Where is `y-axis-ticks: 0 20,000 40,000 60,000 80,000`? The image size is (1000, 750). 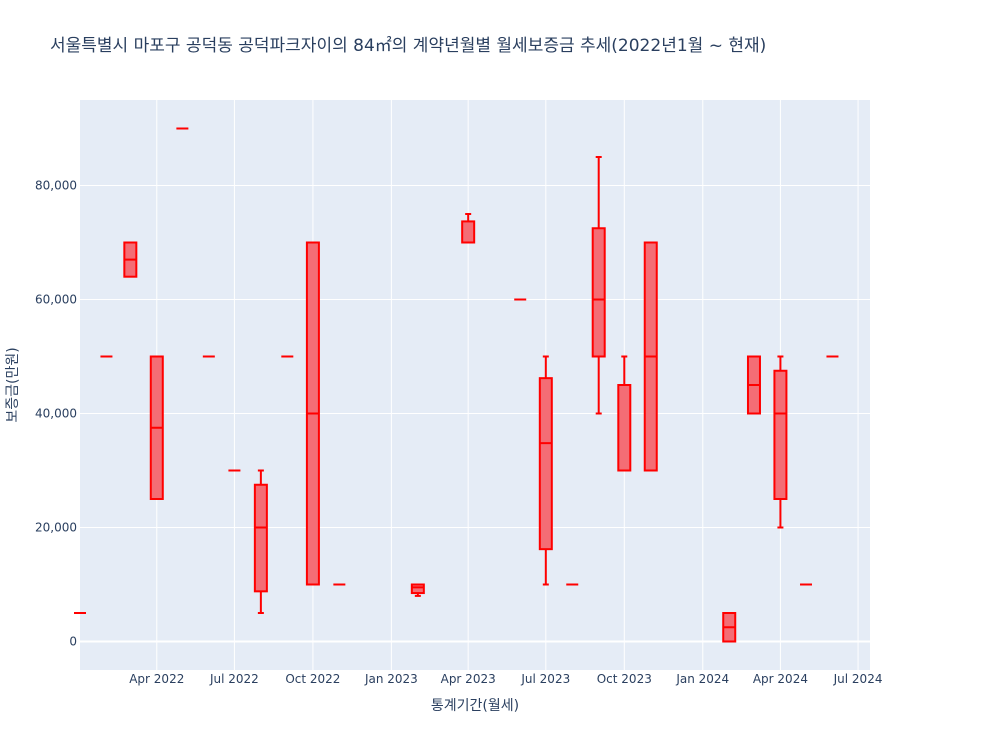 y-axis-ticks: 0 20,000 40,000 60,000 80,000 is located at coordinates (56, 414).